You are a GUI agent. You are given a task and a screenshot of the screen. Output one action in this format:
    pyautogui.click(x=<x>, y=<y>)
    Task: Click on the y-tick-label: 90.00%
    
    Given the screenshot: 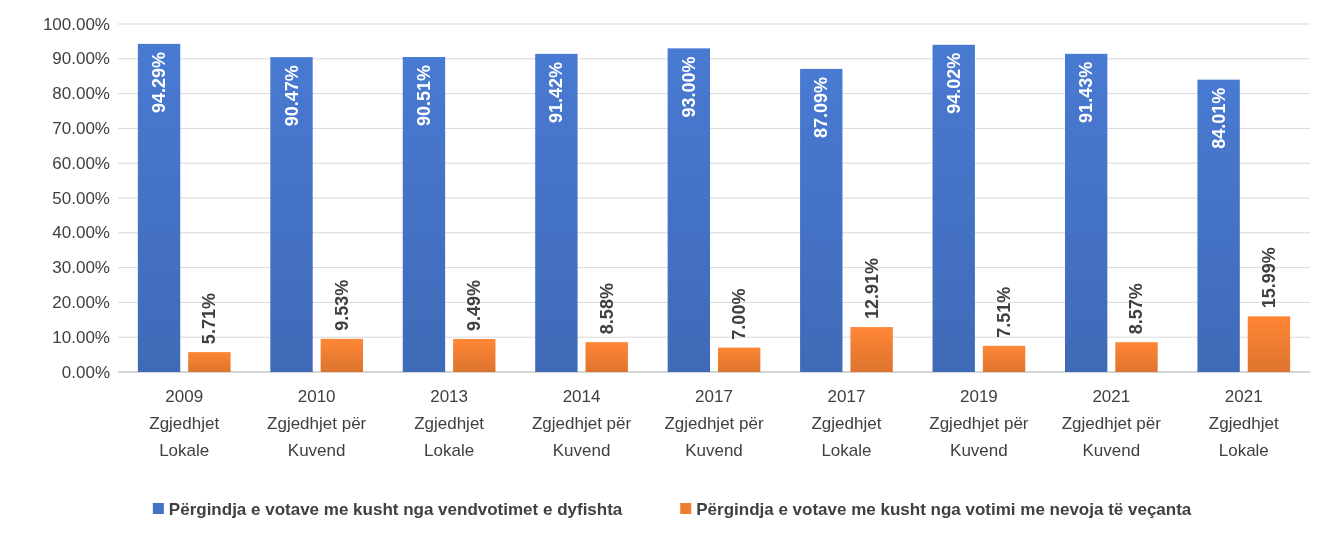 What is the action you would take?
    pyautogui.click(x=81, y=59)
    